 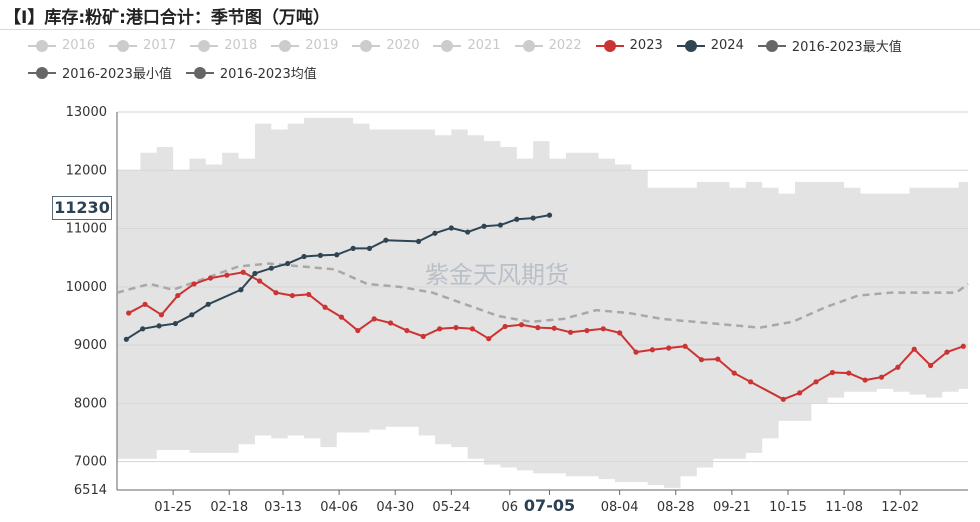 I want to click on x-tick-label: 08-04, so click(x=620, y=507).